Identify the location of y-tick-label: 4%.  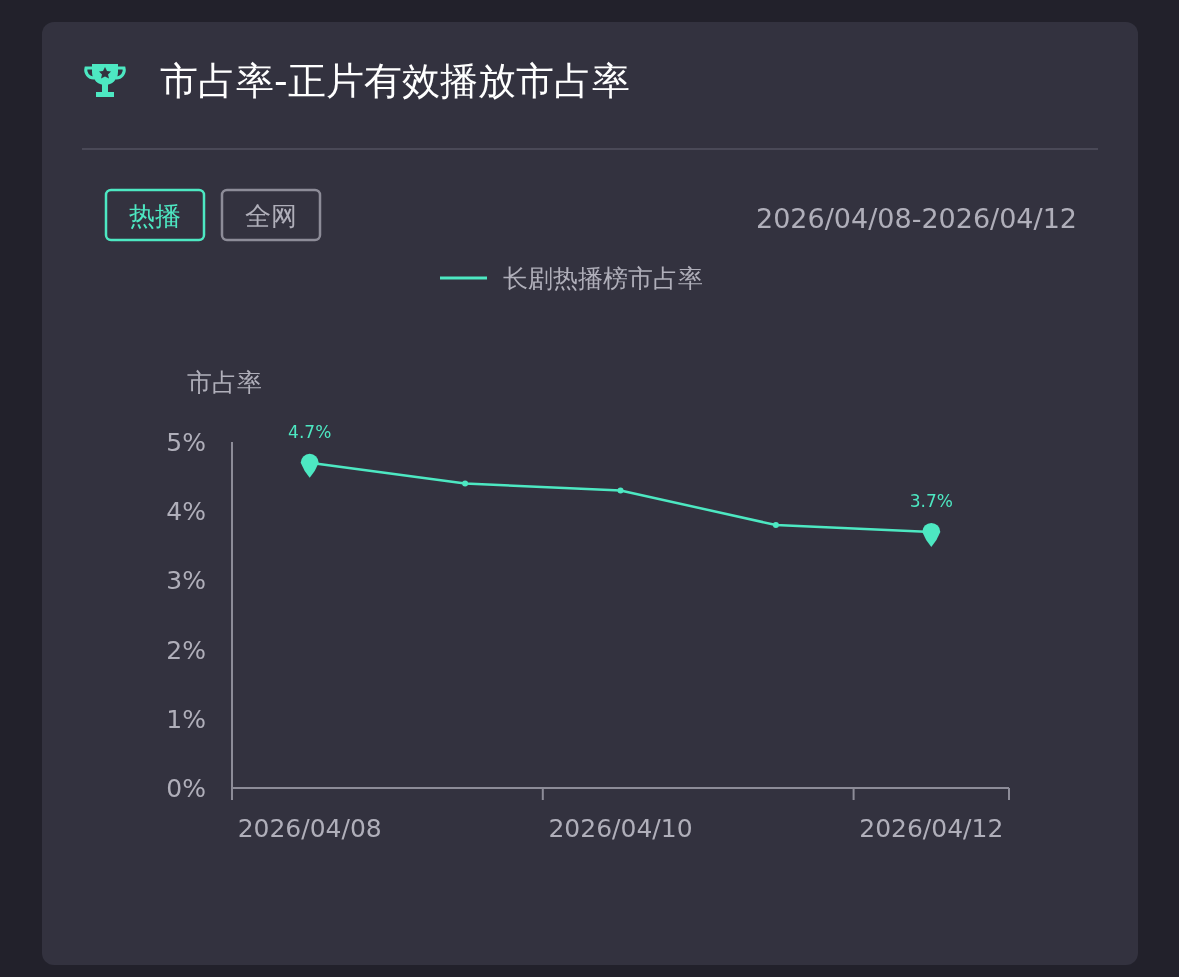
(186, 512).